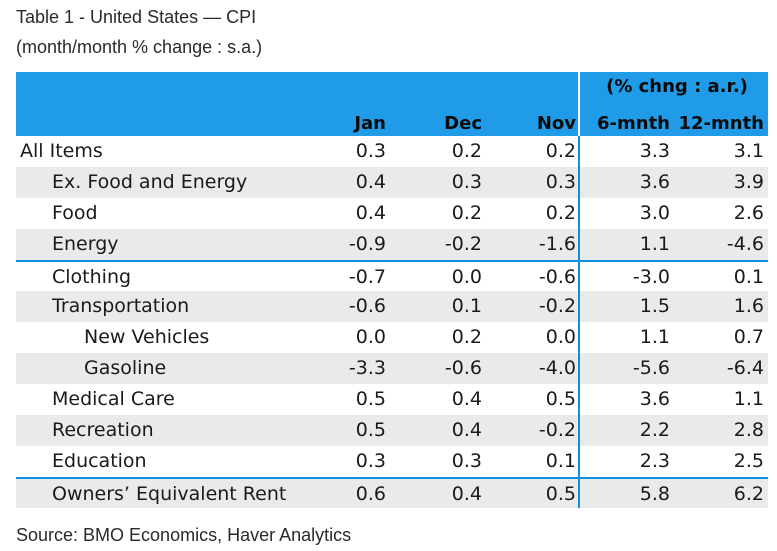  What do you see at coordinates (654, 494) in the screenshot?
I see `cell-6-mnth: 5.8` at bounding box center [654, 494].